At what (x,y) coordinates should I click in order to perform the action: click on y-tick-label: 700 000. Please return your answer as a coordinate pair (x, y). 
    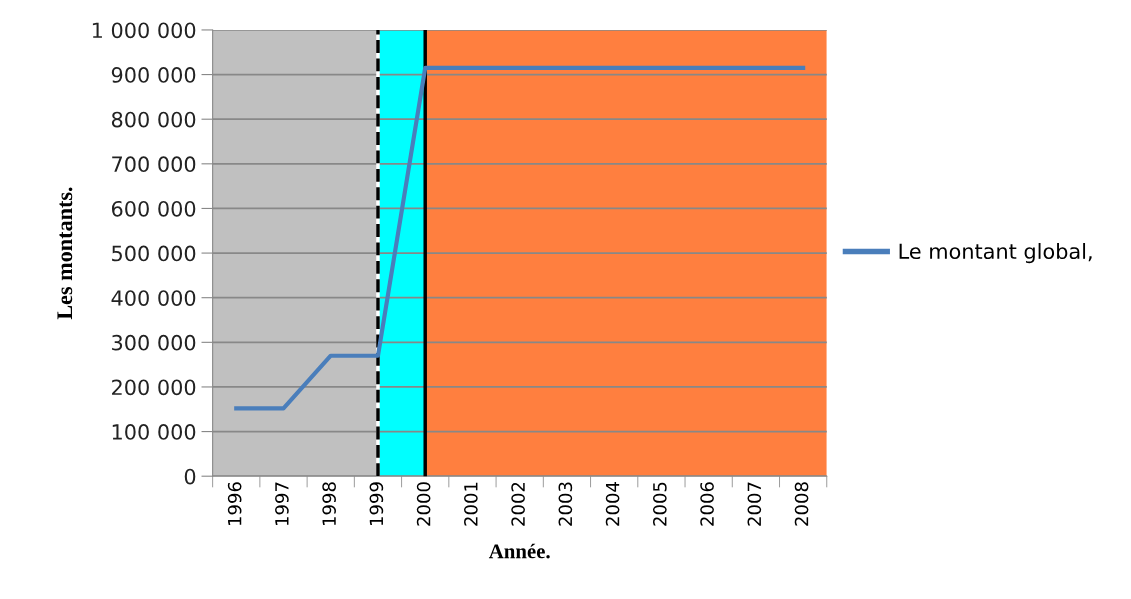
    Looking at the image, I should click on (154, 164).